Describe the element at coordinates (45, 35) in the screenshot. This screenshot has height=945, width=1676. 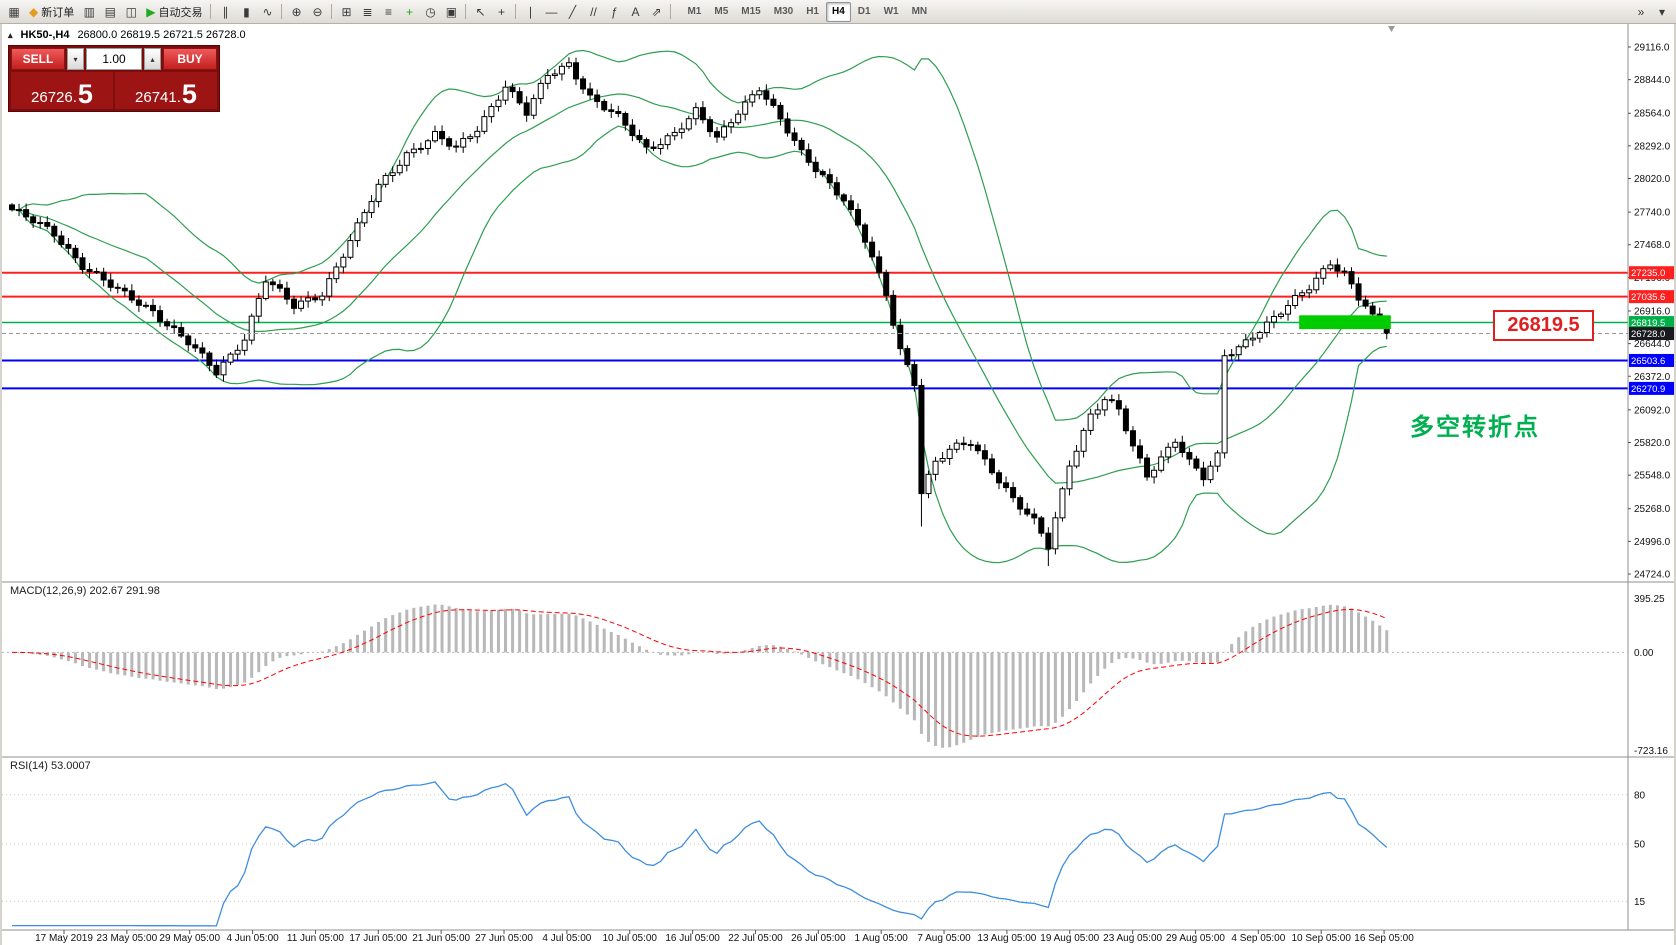
I see `symbol-title: HK50-,H4` at that location.